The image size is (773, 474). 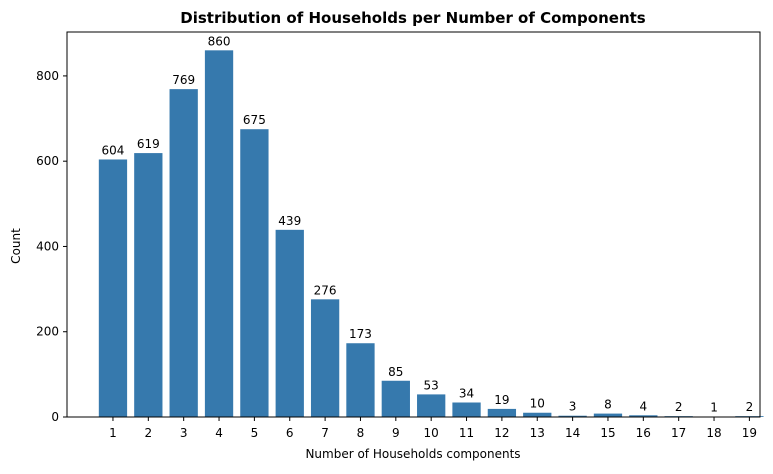 What do you see at coordinates (255, 433) in the screenshot?
I see `x-tick-label-5: 5` at bounding box center [255, 433].